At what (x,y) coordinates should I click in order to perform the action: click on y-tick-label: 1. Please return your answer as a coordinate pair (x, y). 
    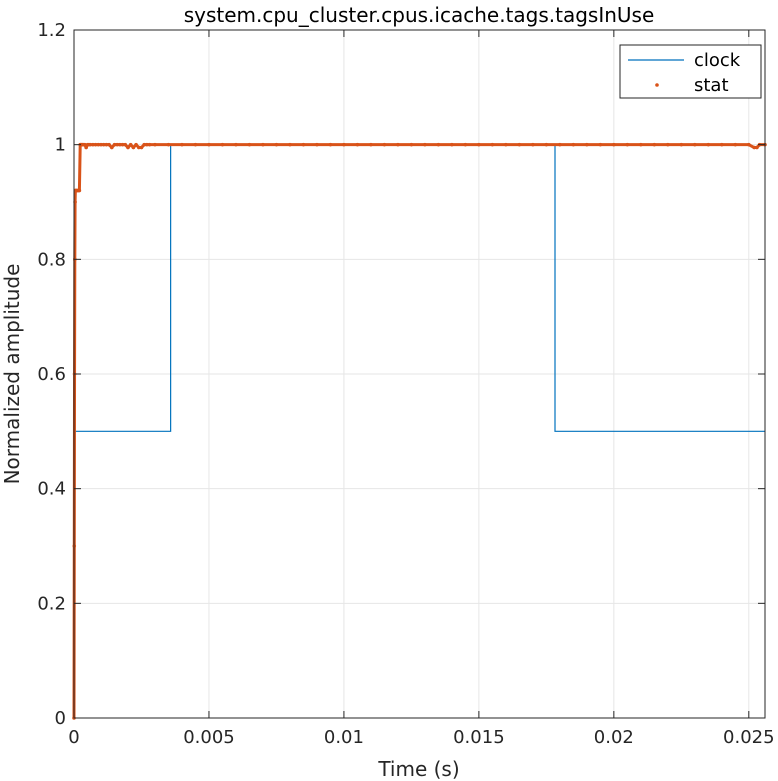
    Looking at the image, I should click on (60, 145).